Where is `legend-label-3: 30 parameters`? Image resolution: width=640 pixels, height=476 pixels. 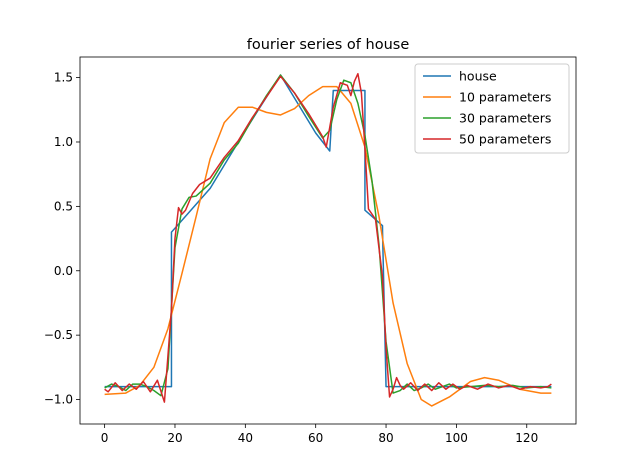
legend-label-3: 30 parameters is located at coordinates (505, 118).